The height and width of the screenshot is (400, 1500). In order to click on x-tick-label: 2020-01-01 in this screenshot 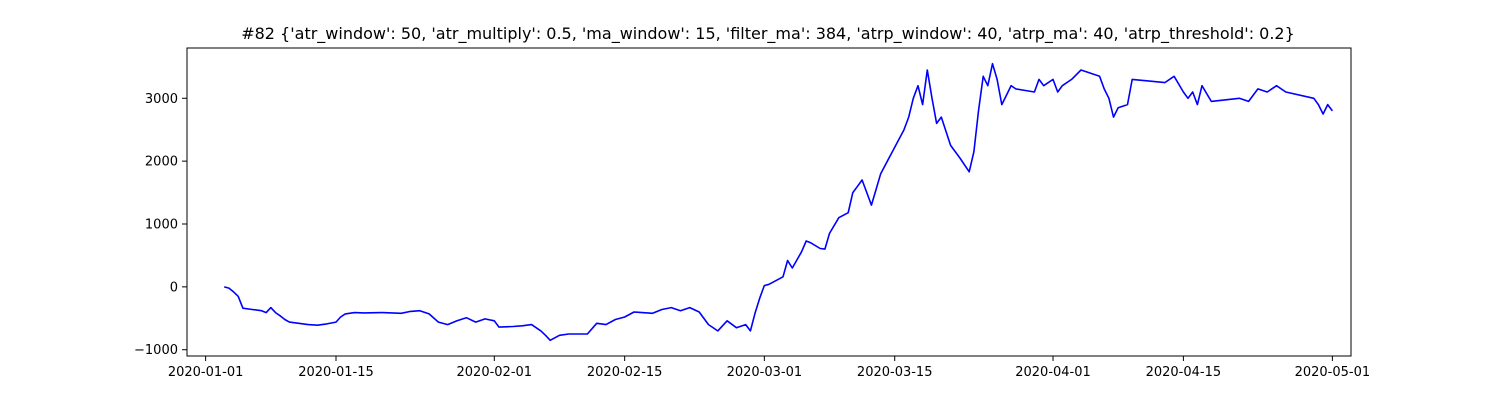, I will do `click(206, 372)`.